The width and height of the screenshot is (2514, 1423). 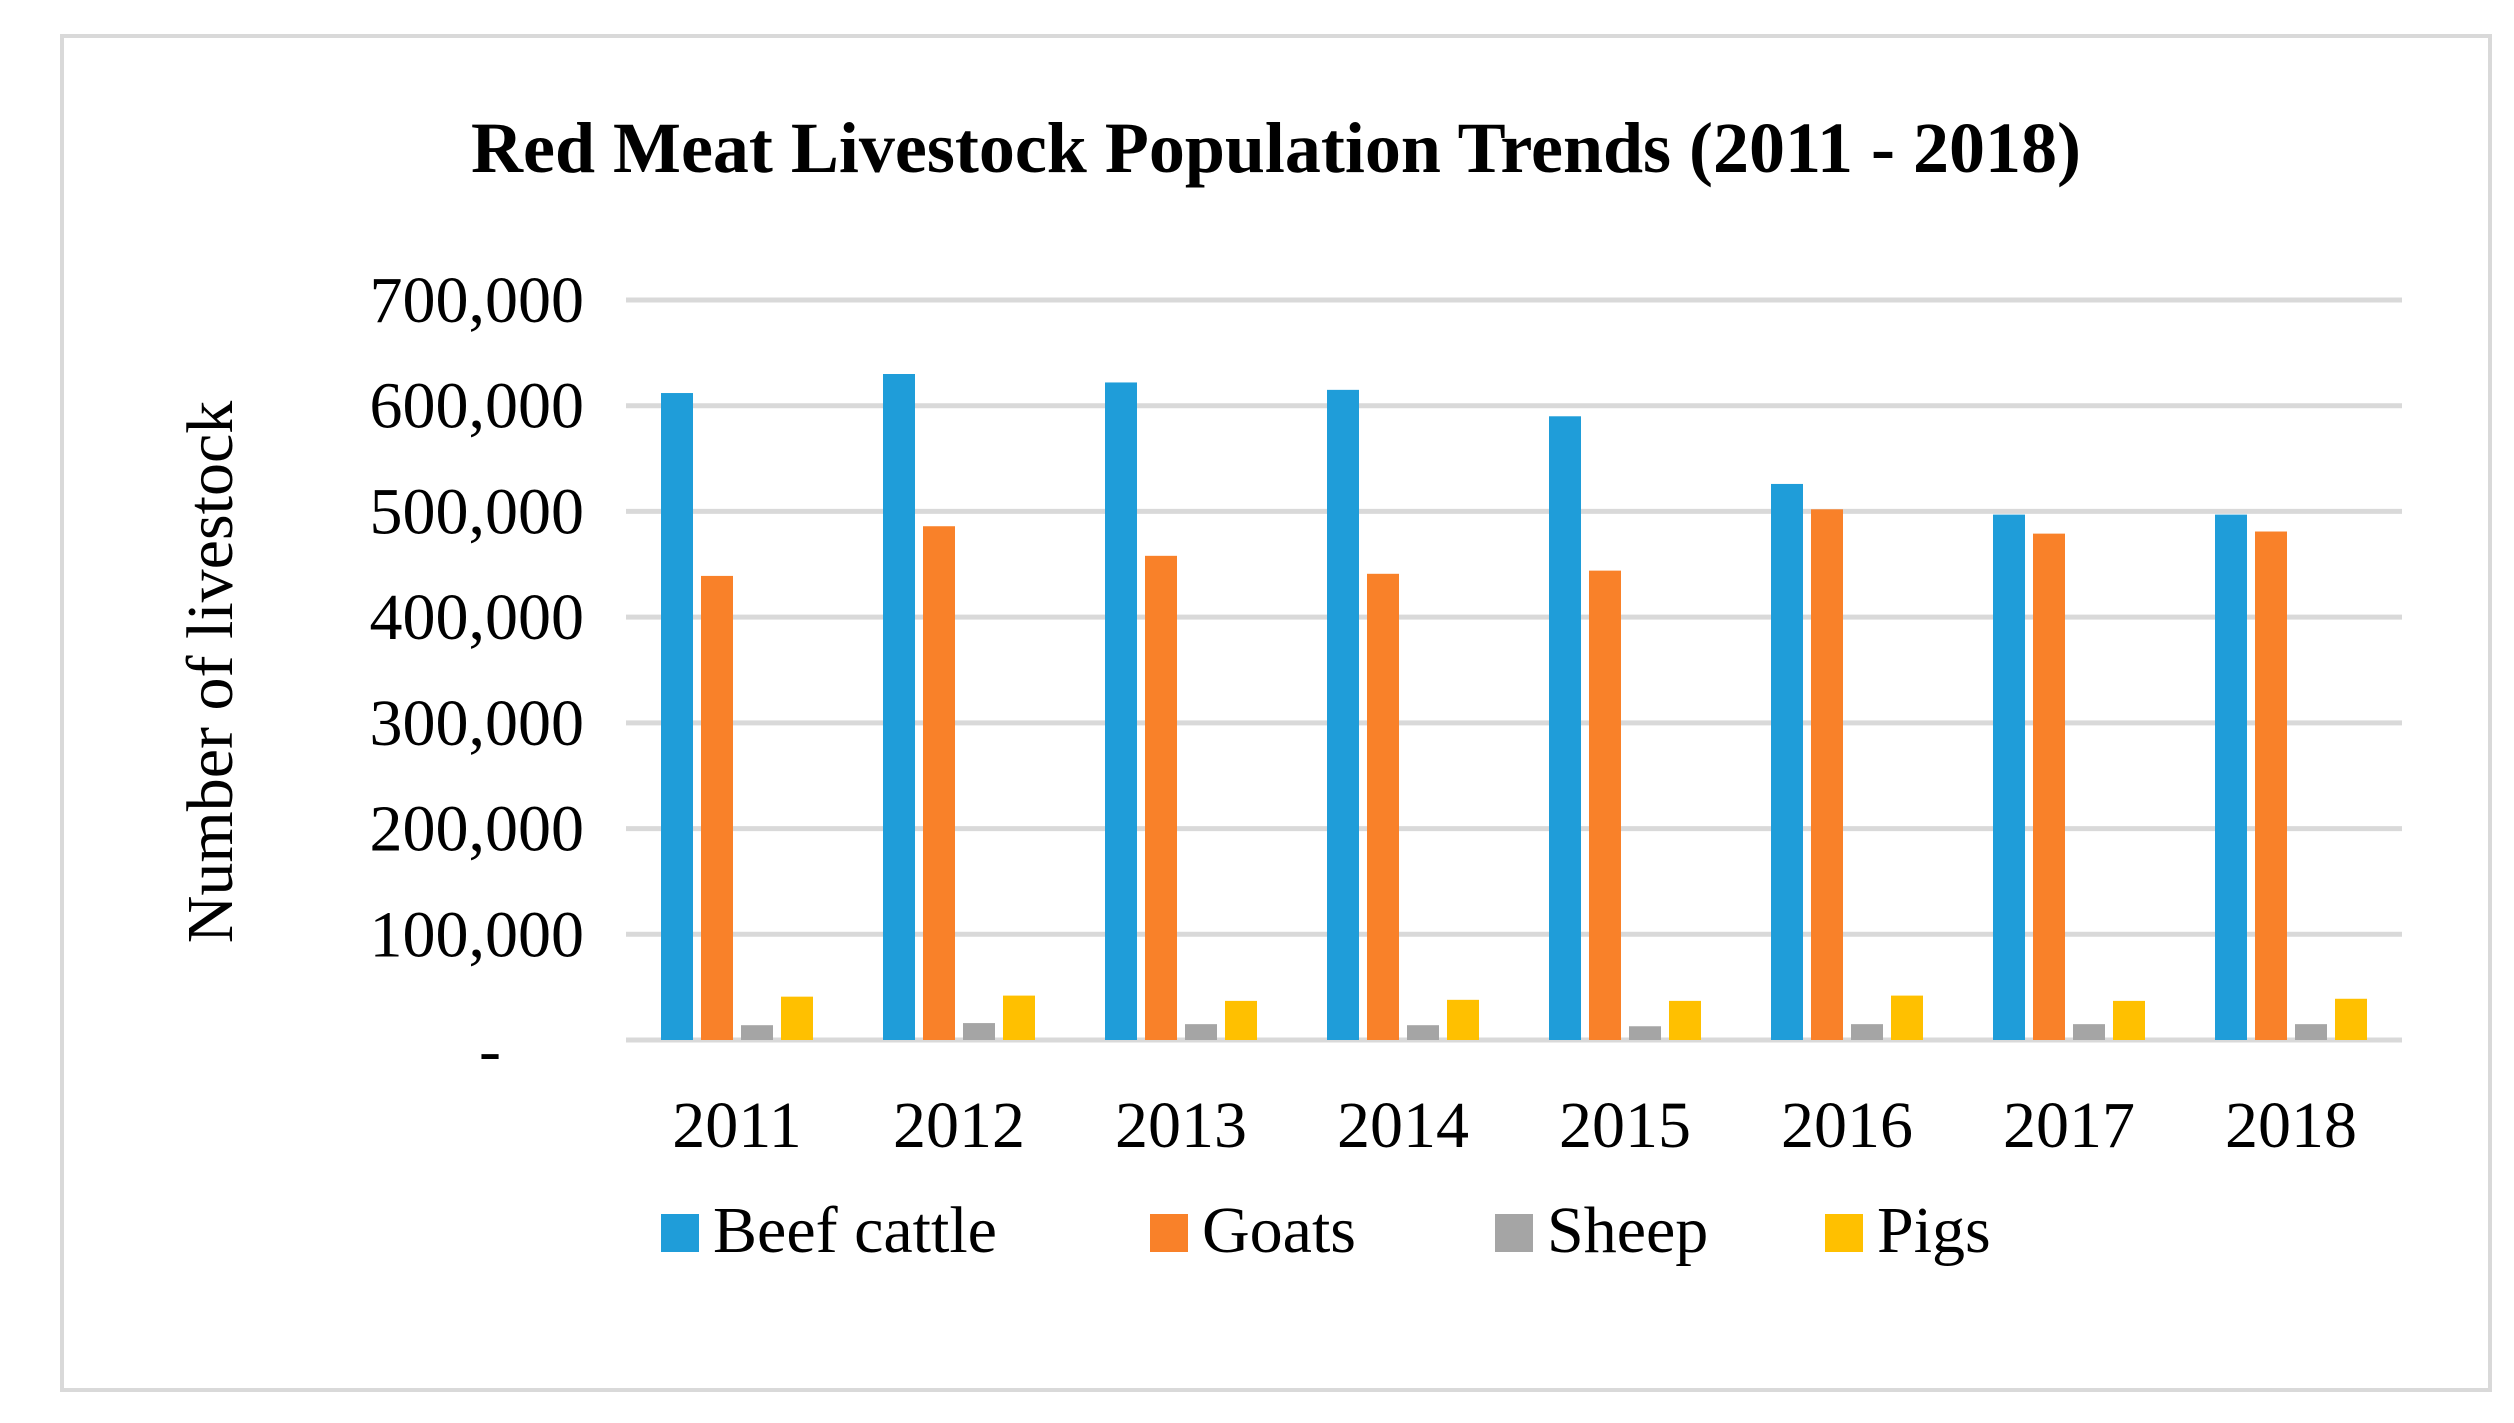 I want to click on bar-beef-cattle-2018, so click(x=2231, y=777).